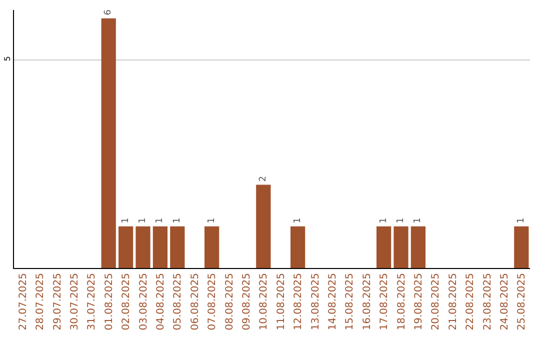 The width and height of the screenshot is (540, 340). Describe the element at coordinates (263, 179) in the screenshot. I see `data-label: 2` at that location.